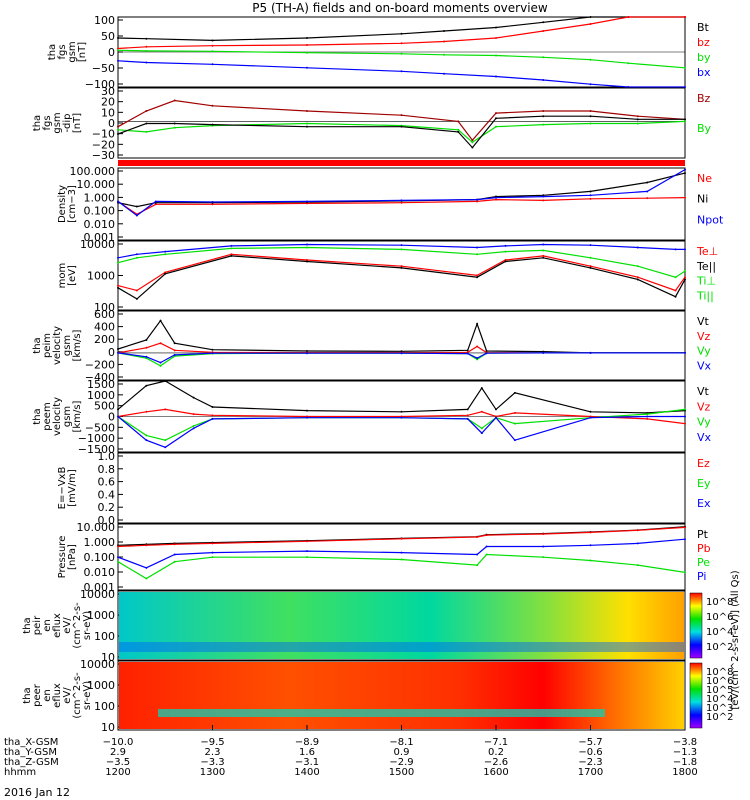  Describe the element at coordinates (103, 144) in the screenshot. I see `y-tick-label: −20` at that location.